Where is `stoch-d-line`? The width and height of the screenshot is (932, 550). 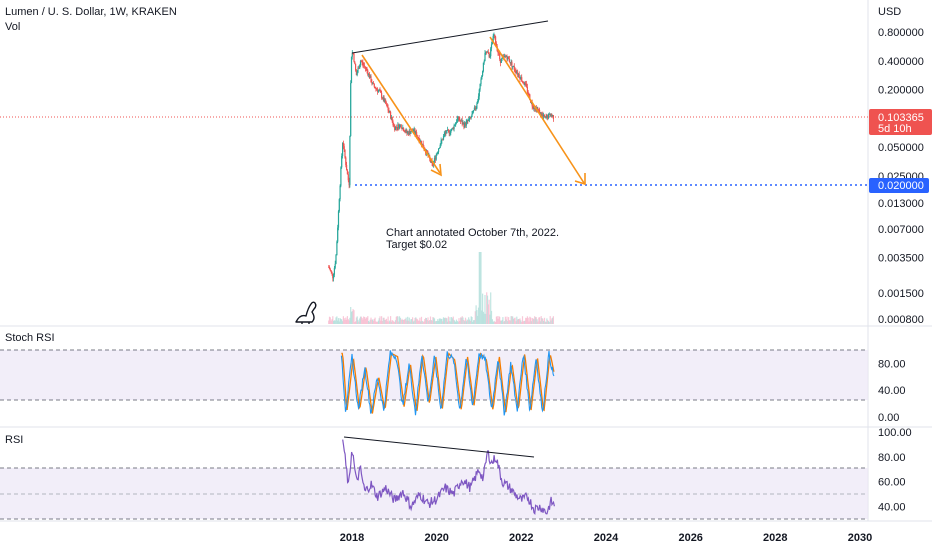
stoch-d-line is located at coordinates (448, 383).